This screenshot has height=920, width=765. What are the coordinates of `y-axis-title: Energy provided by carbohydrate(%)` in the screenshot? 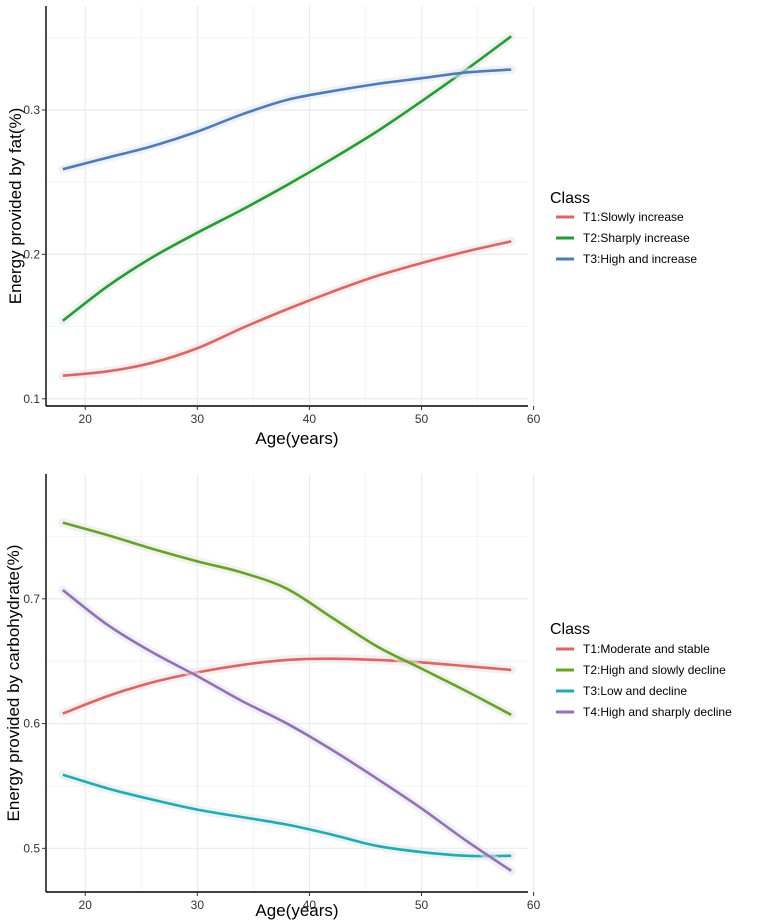 It's located at (13, 683).